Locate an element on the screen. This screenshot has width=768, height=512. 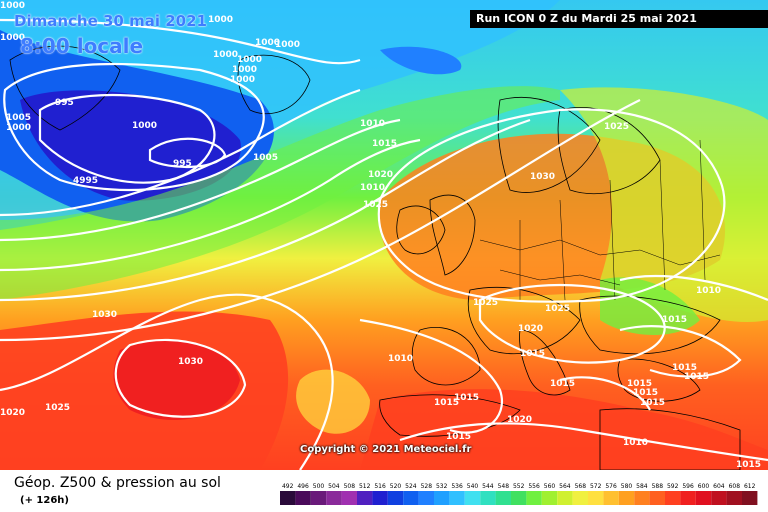
isobar-label: 4995 is located at coordinates (85, 181).